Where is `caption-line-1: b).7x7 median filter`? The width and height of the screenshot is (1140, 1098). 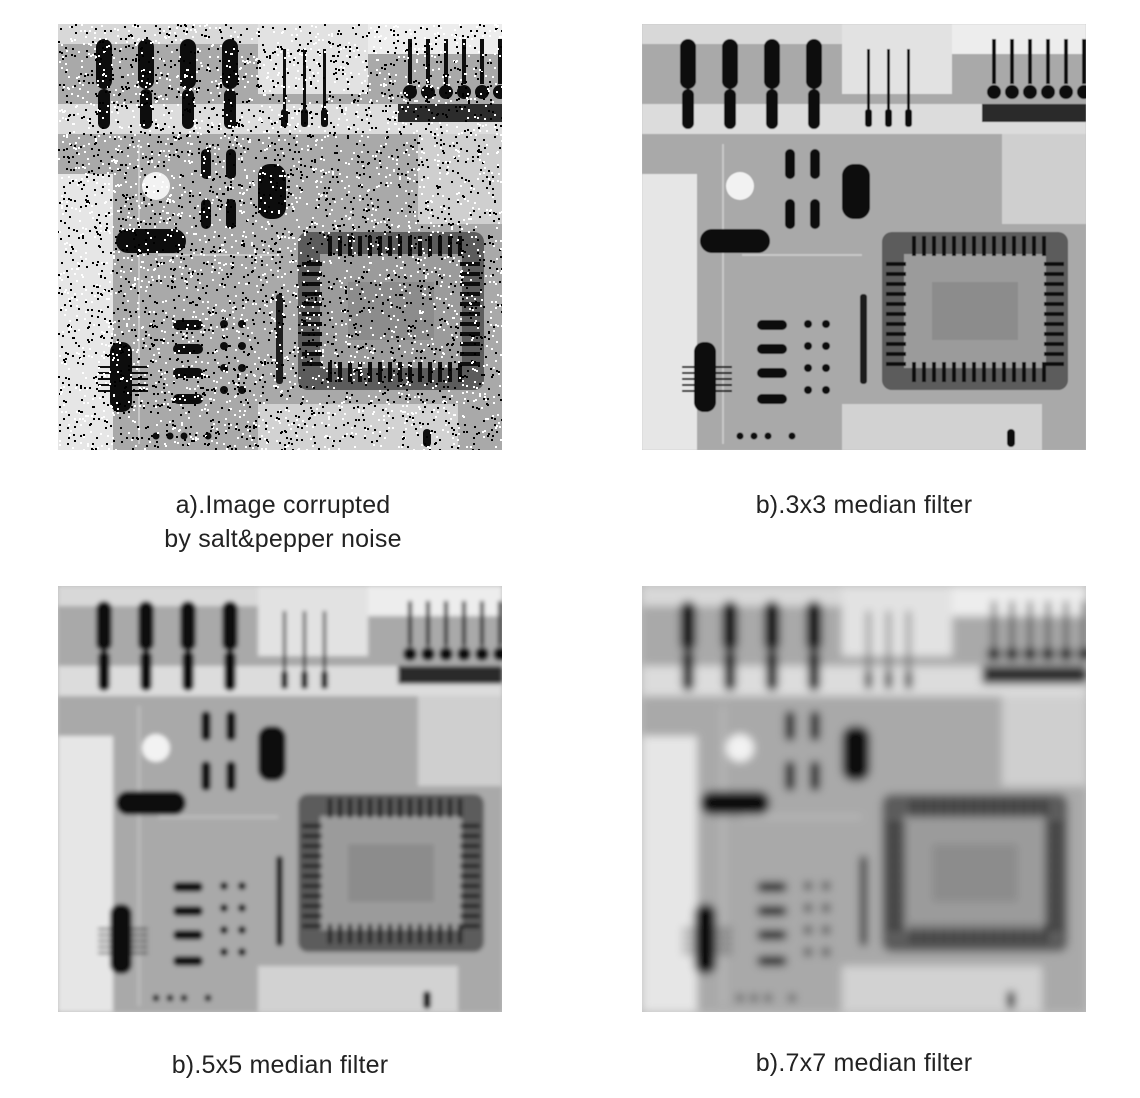 caption-line-1: b).7x7 median filter is located at coordinates (864, 1063).